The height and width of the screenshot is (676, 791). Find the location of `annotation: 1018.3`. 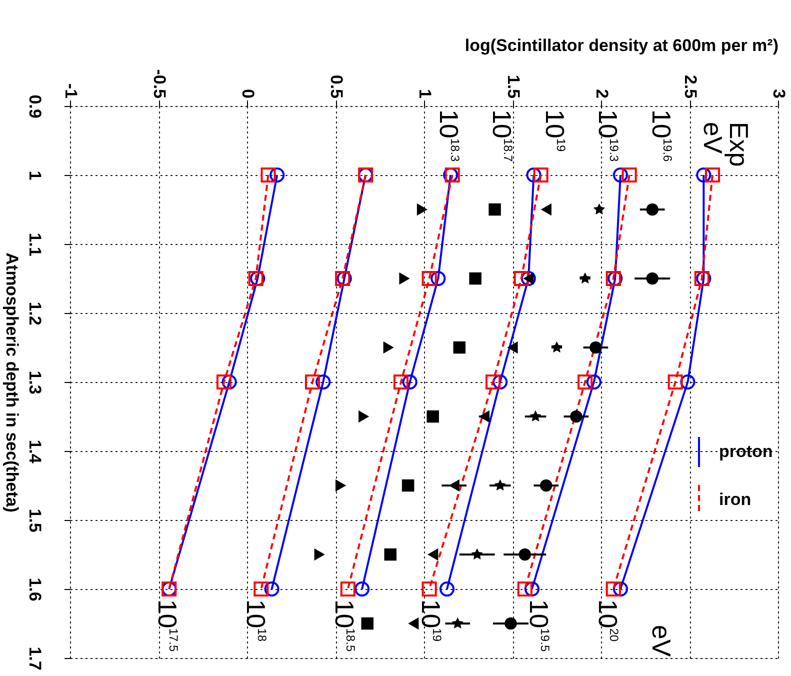

annotation: 1018.3 is located at coordinates (449, 135).